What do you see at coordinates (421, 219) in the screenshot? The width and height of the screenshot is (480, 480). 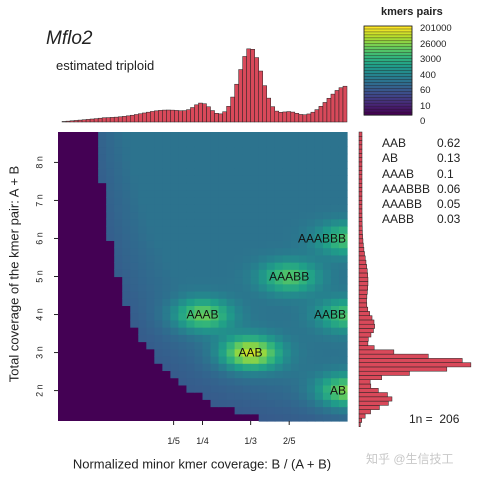 I see `ploidy-row: AABB 0.03` at bounding box center [421, 219].